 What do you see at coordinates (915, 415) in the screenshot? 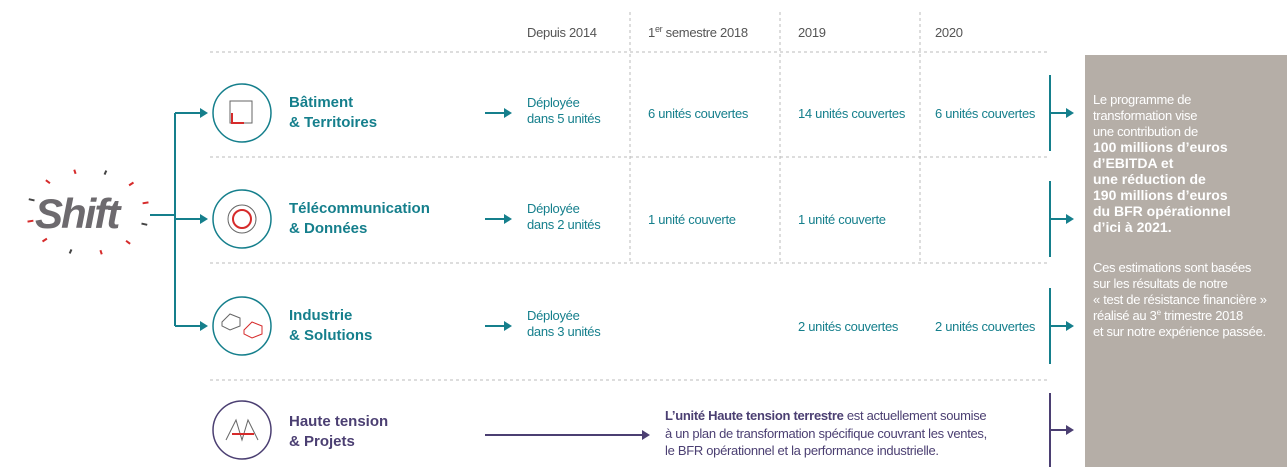
I see `note-part: est actuellement soumise` at bounding box center [915, 415].